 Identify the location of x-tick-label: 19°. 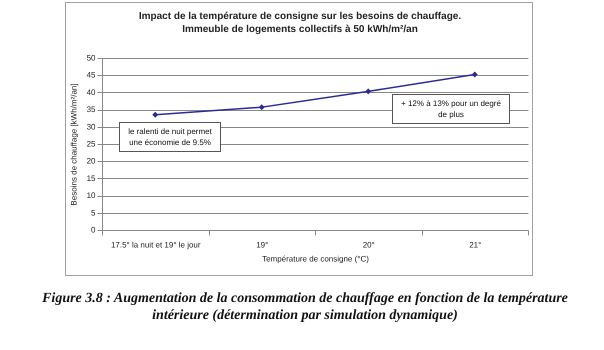
(262, 245).